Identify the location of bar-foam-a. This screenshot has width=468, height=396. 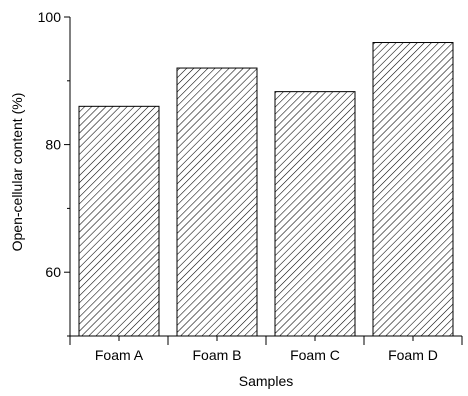
(119, 221).